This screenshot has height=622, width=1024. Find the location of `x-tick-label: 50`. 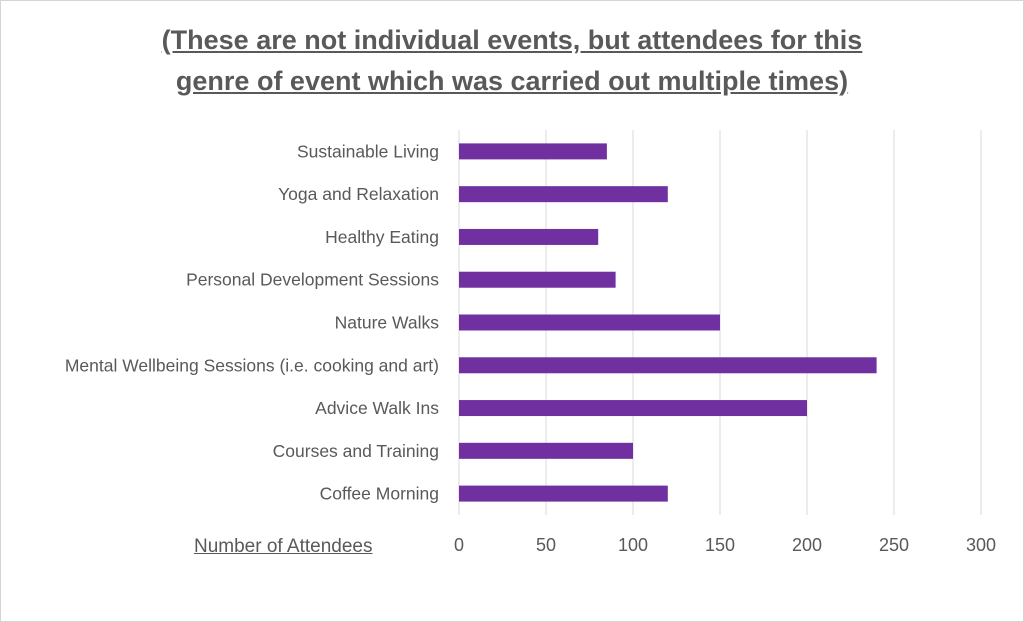

x-tick-label: 50 is located at coordinates (546, 545).